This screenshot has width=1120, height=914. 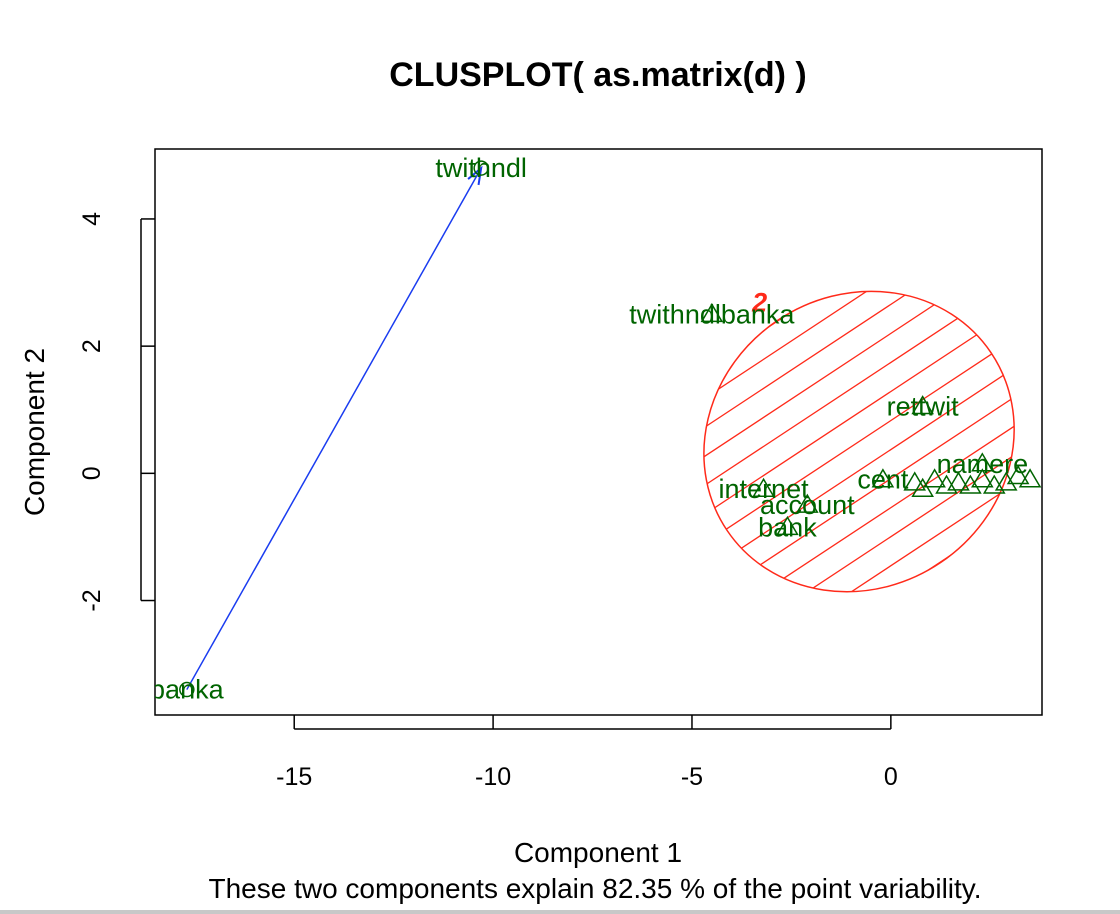 What do you see at coordinates (891, 777) in the screenshot?
I see `x-tick-label-3: 0` at bounding box center [891, 777].